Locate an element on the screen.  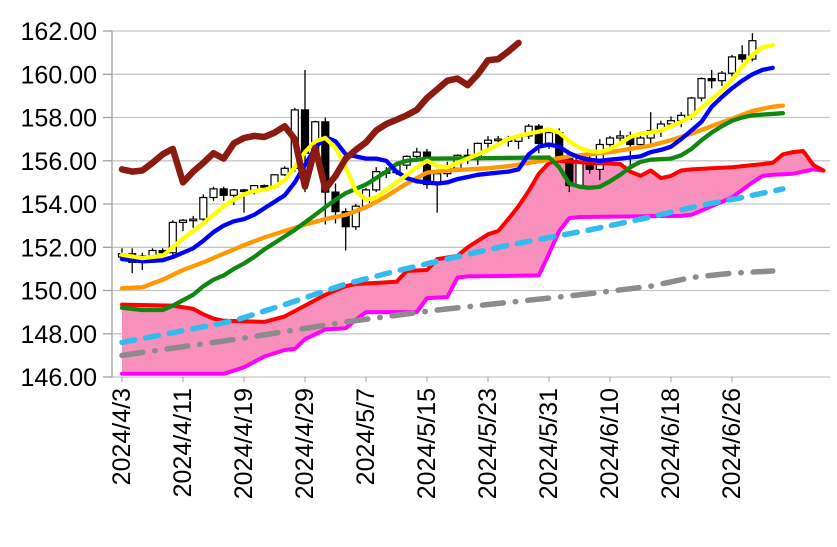
x-axis-label: 2024/5/7 is located at coordinates (366, 436).